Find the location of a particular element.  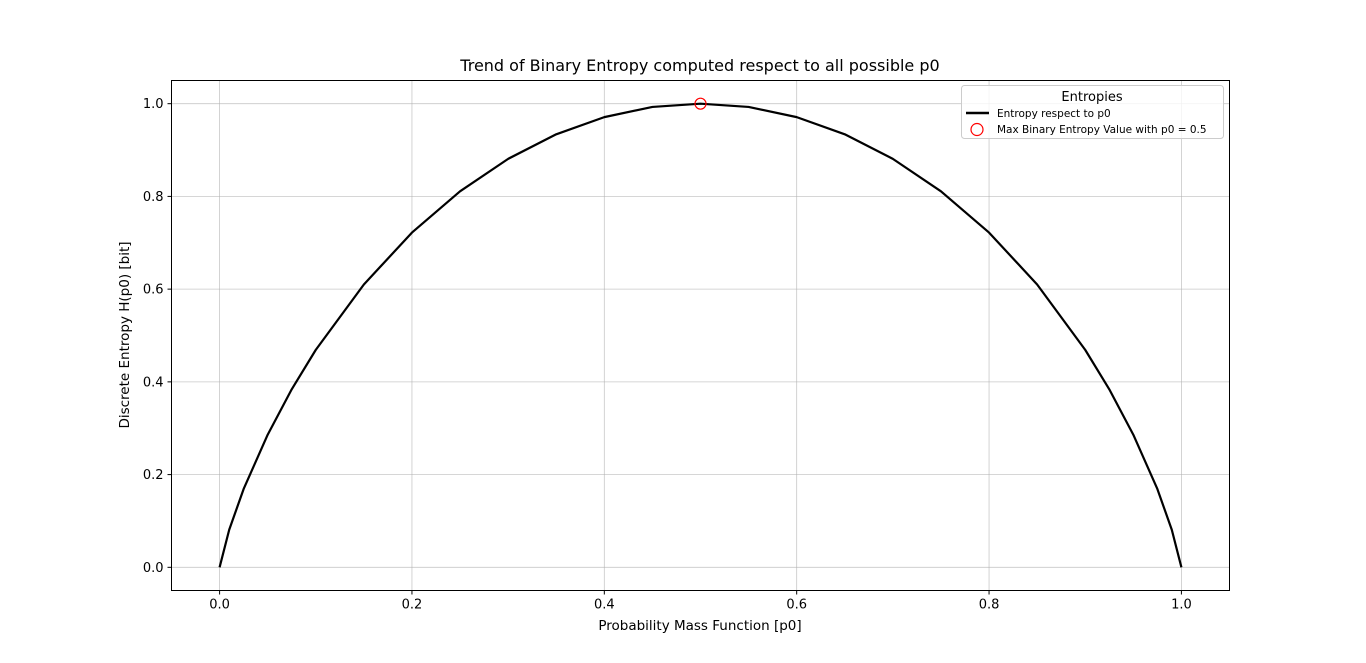

x-tick-label: 1.0 is located at coordinates (1181, 605).